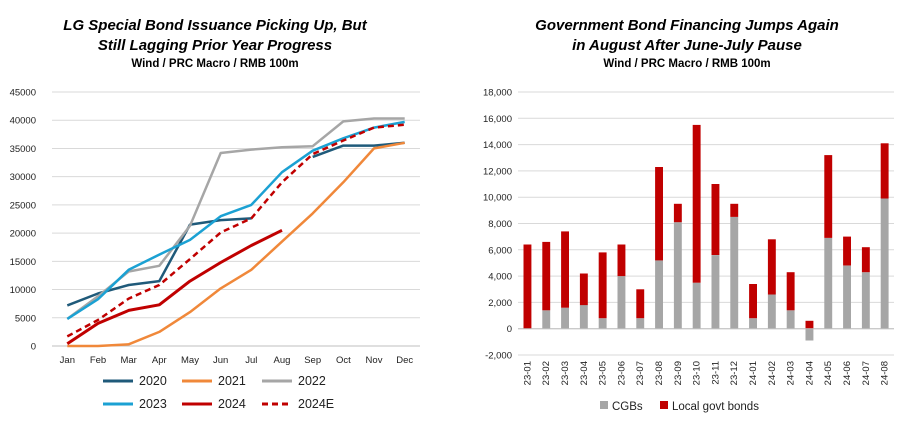 The width and height of the screenshot is (904, 423). What do you see at coordinates (500, 224) in the screenshot?
I see `y-tick-label: 8,000` at bounding box center [500, 224].